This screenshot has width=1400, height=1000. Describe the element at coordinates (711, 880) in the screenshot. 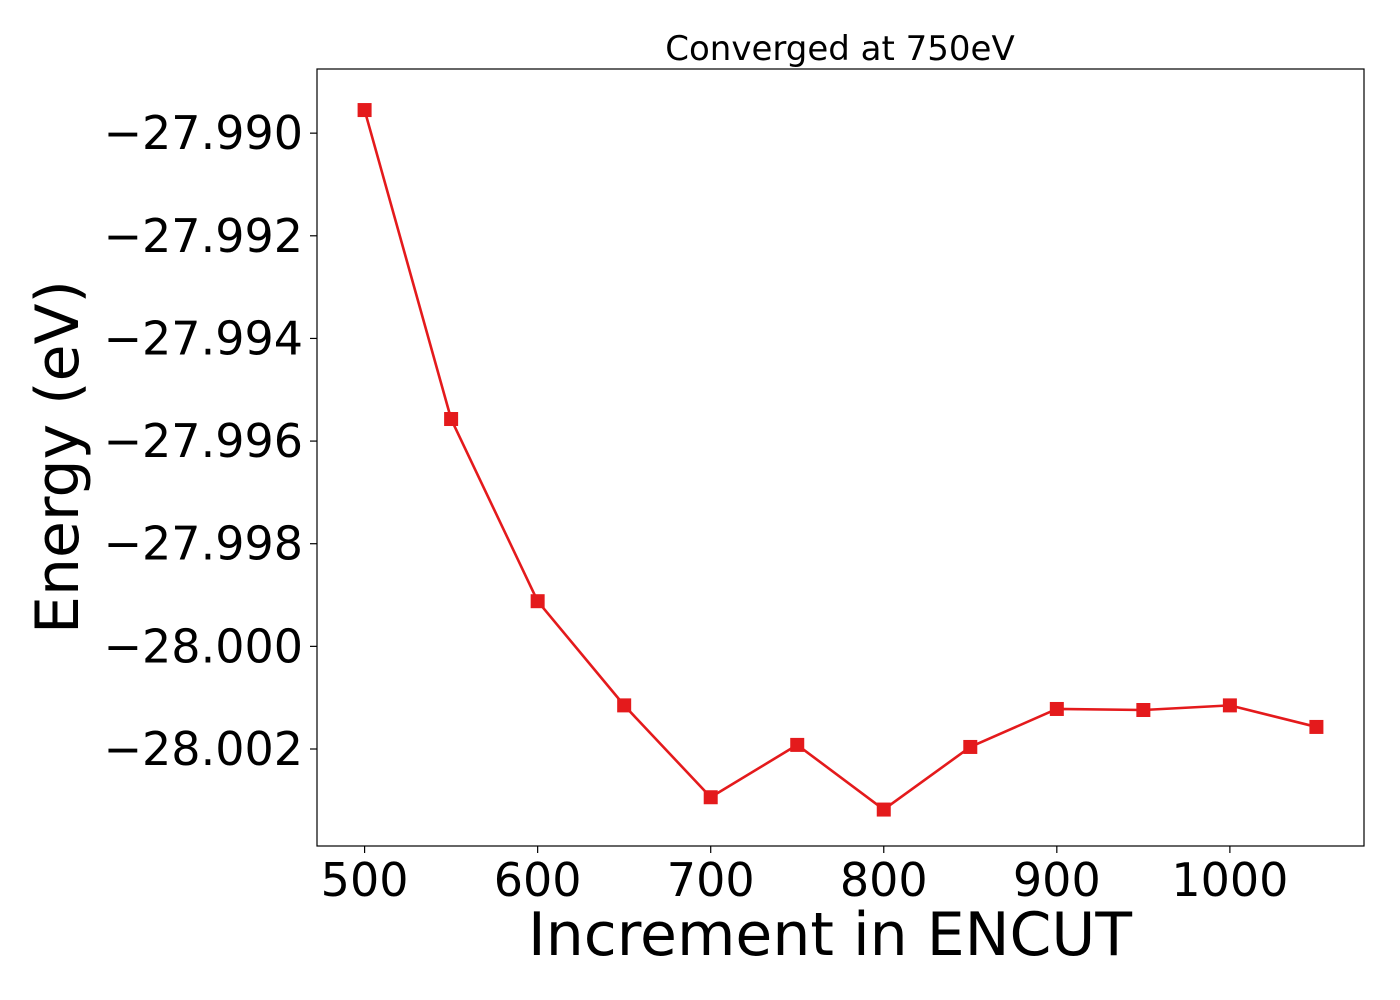

I see `x-tick-label: 700` at that location.